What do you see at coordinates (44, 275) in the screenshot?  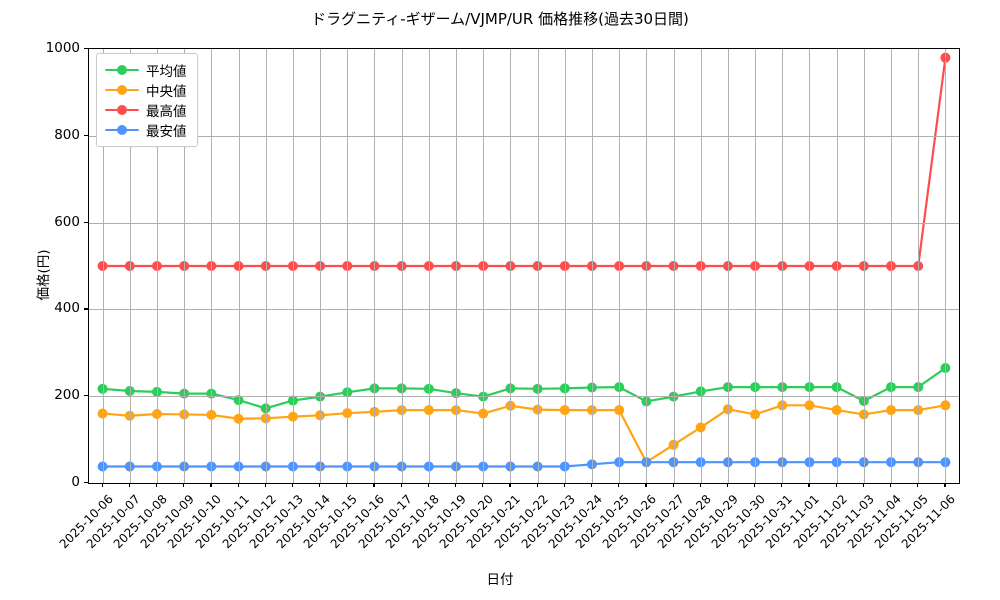 I see `y-axis-label: 価格(円)` at bounding box center [44, 275].